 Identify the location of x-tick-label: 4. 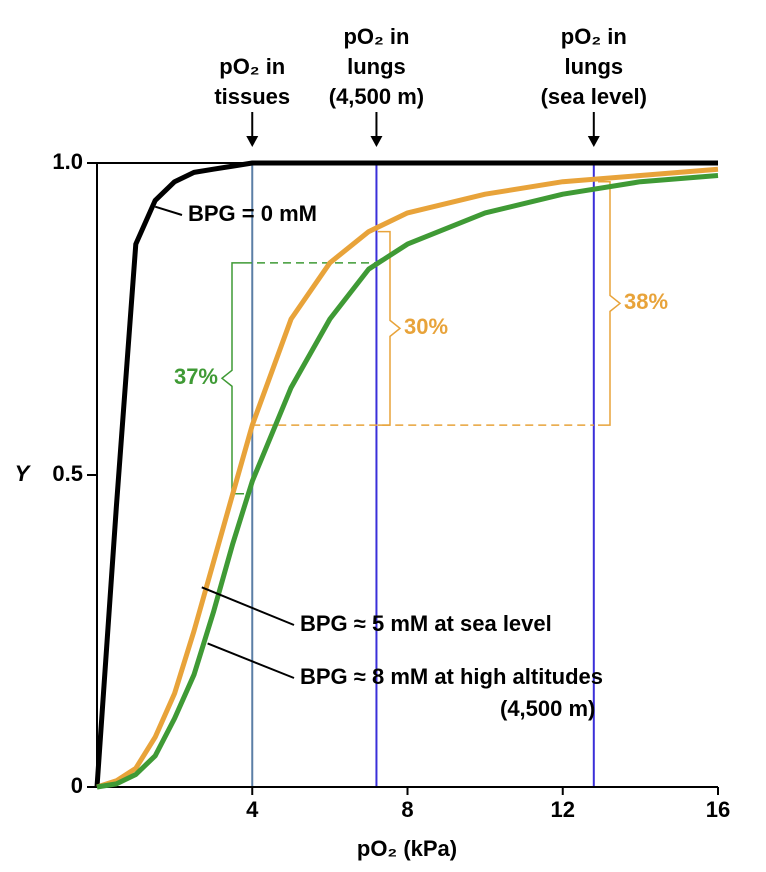
(252, 809).